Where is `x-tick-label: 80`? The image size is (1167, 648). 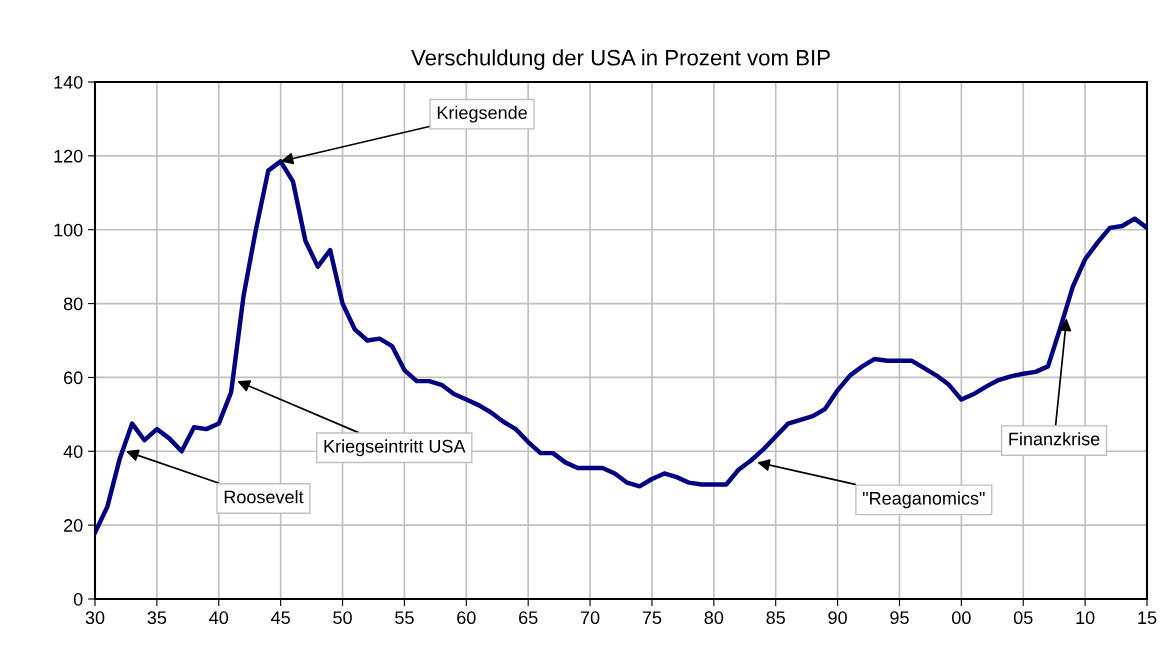
x-tick-label: 80 is located at coordinates (714, 618).